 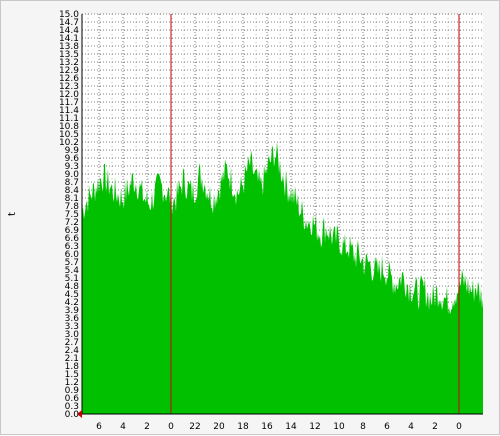 What do you see at coordinates (291, 427) in the screenshot?
I see `x-tick-label: 14` at bounding box center [291, 427].